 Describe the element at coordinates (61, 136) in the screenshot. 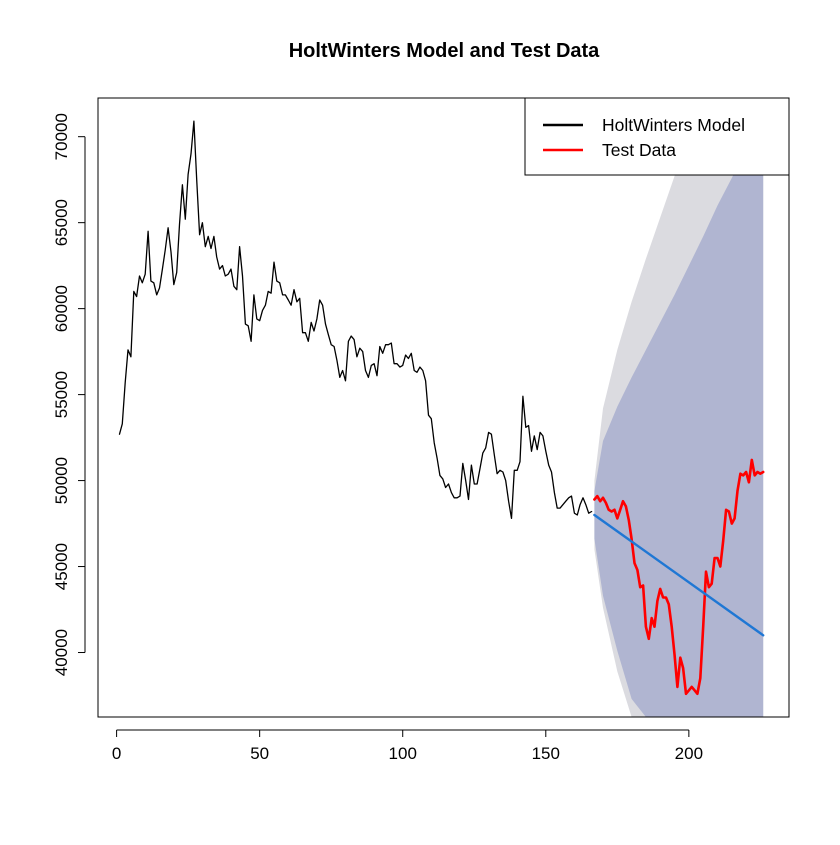

I see `y-tick-label: 70000` at that location.